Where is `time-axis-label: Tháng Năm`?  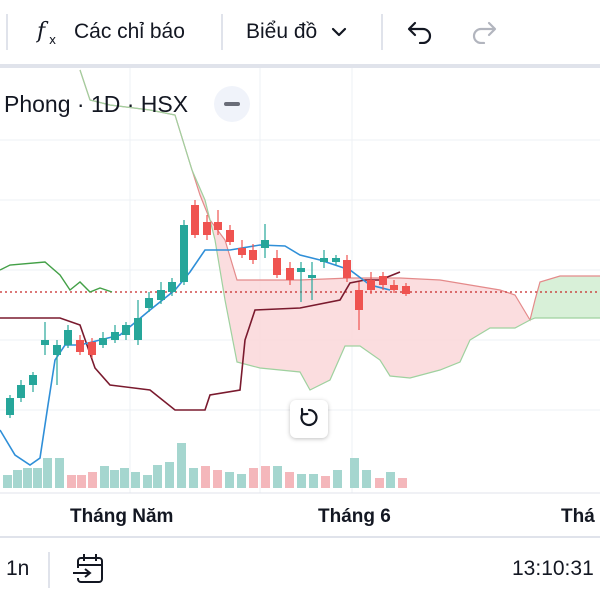 time-axis-label: Tháng Năm is located at coordinates (122, 516).